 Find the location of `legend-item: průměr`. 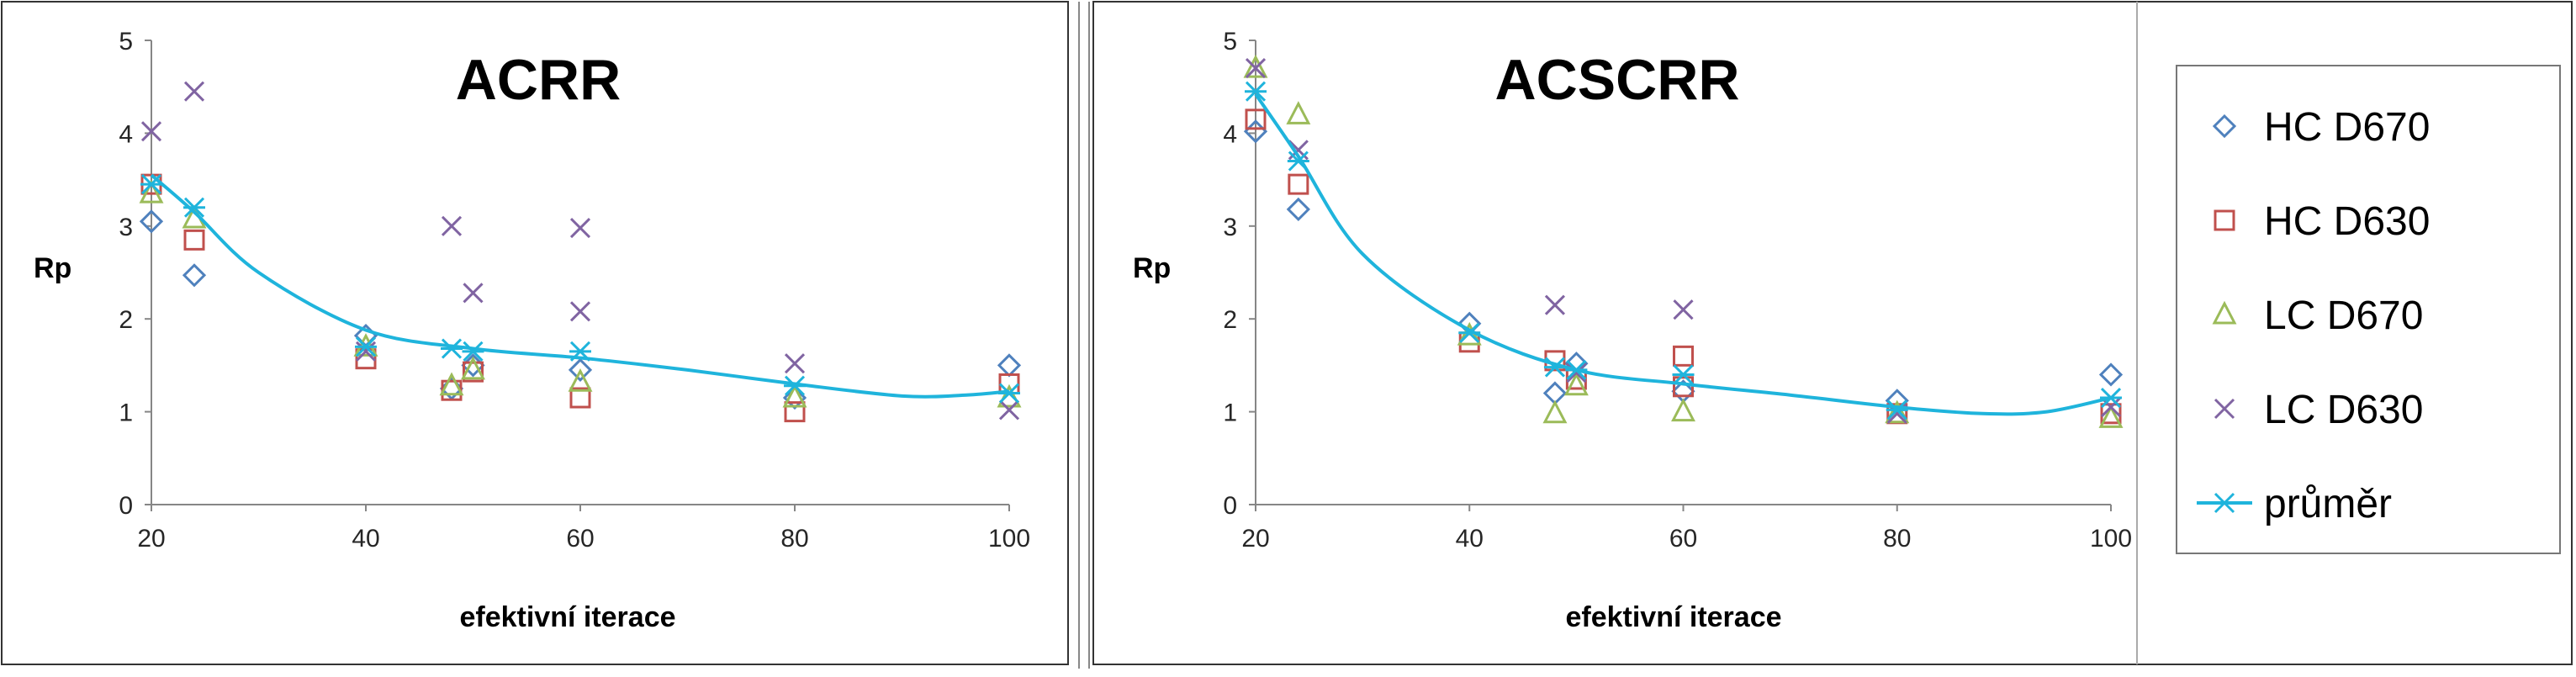

legend-item: průměr is located at coordinates (2294, 504).